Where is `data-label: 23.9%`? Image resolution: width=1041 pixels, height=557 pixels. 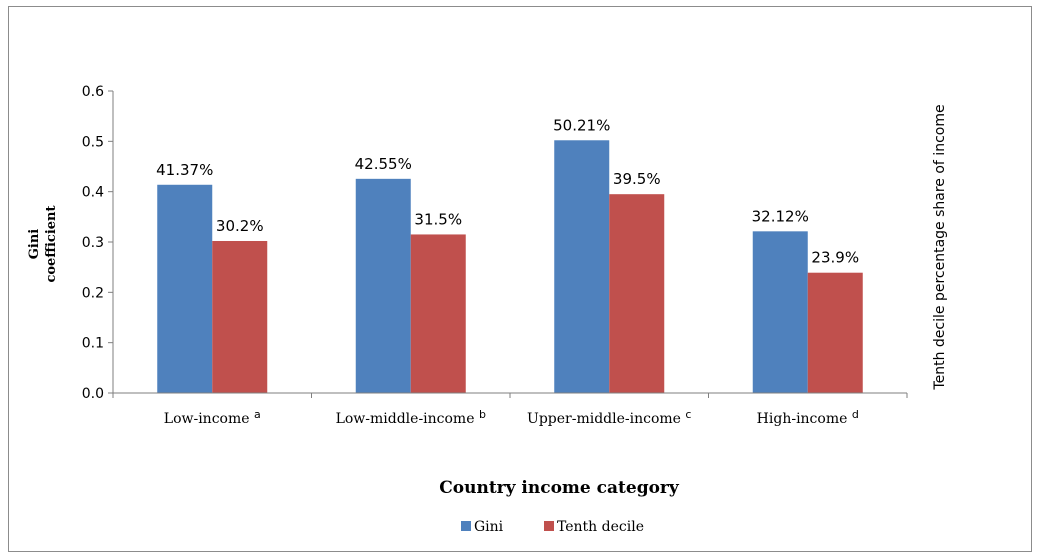 data-label: 23.9% is located at coordinates (835, 258).